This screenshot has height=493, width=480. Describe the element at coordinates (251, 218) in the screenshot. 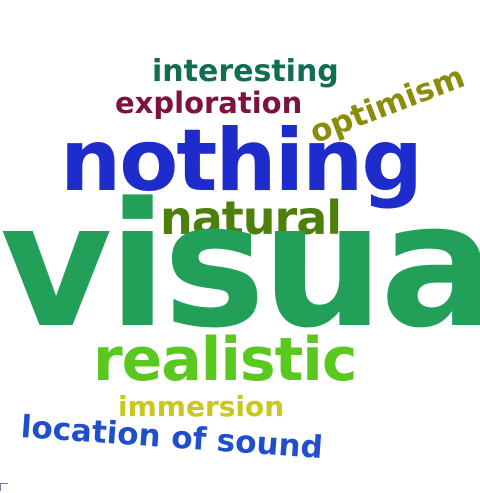

I see `word-natural: natural` at that location.